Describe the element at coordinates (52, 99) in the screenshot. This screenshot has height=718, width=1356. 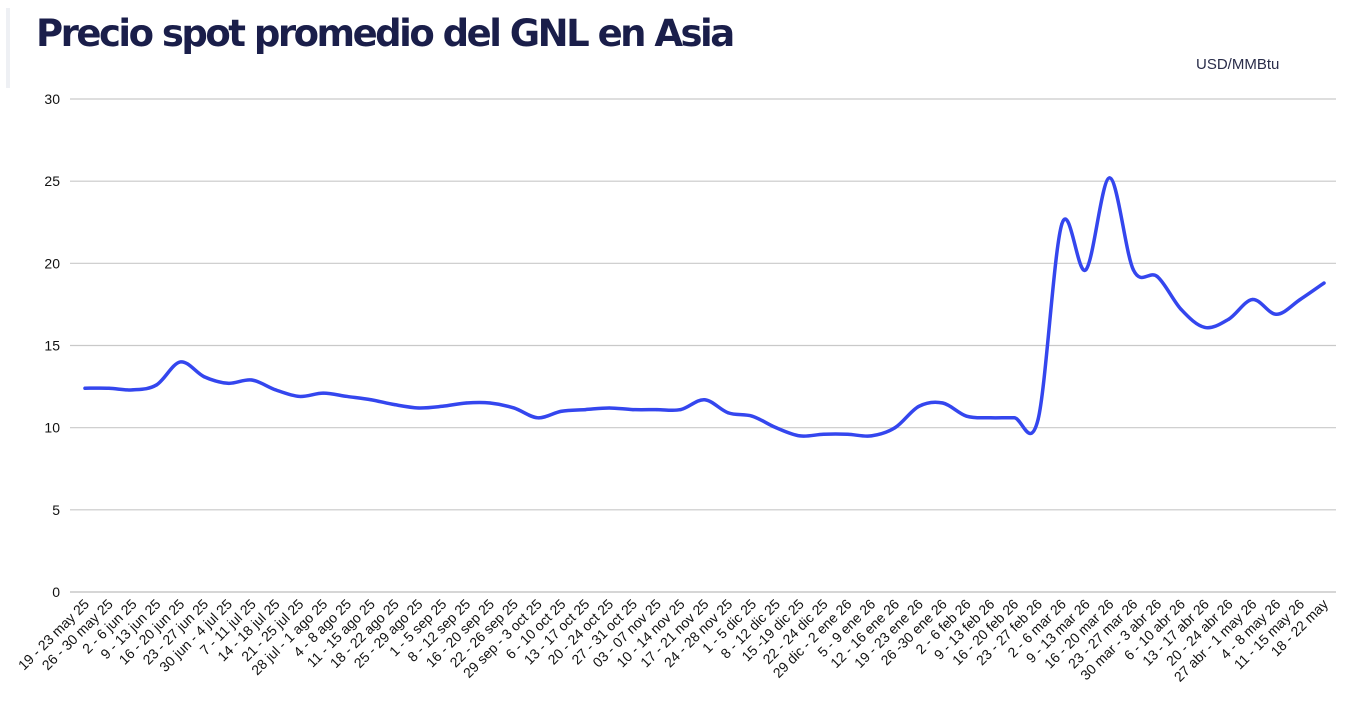
I see `y-tick-label: 30` at that location.